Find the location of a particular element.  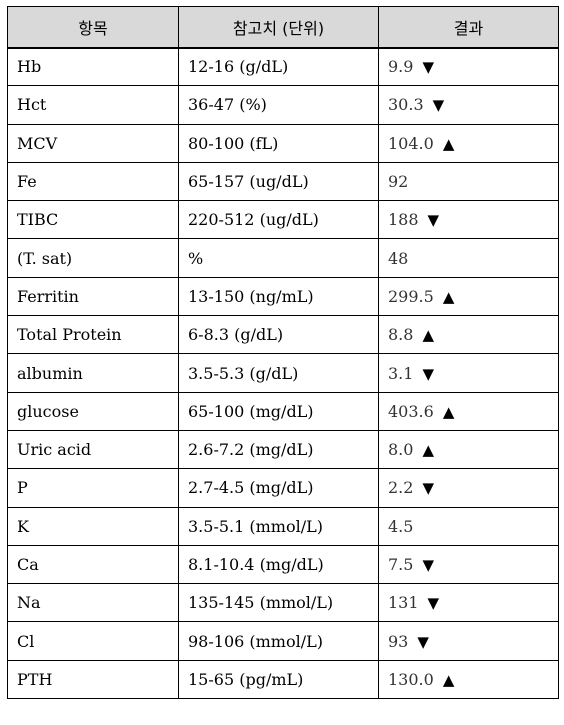

reference-cell: 220-512 (ug/dL) is located at coordinates (278, 220).